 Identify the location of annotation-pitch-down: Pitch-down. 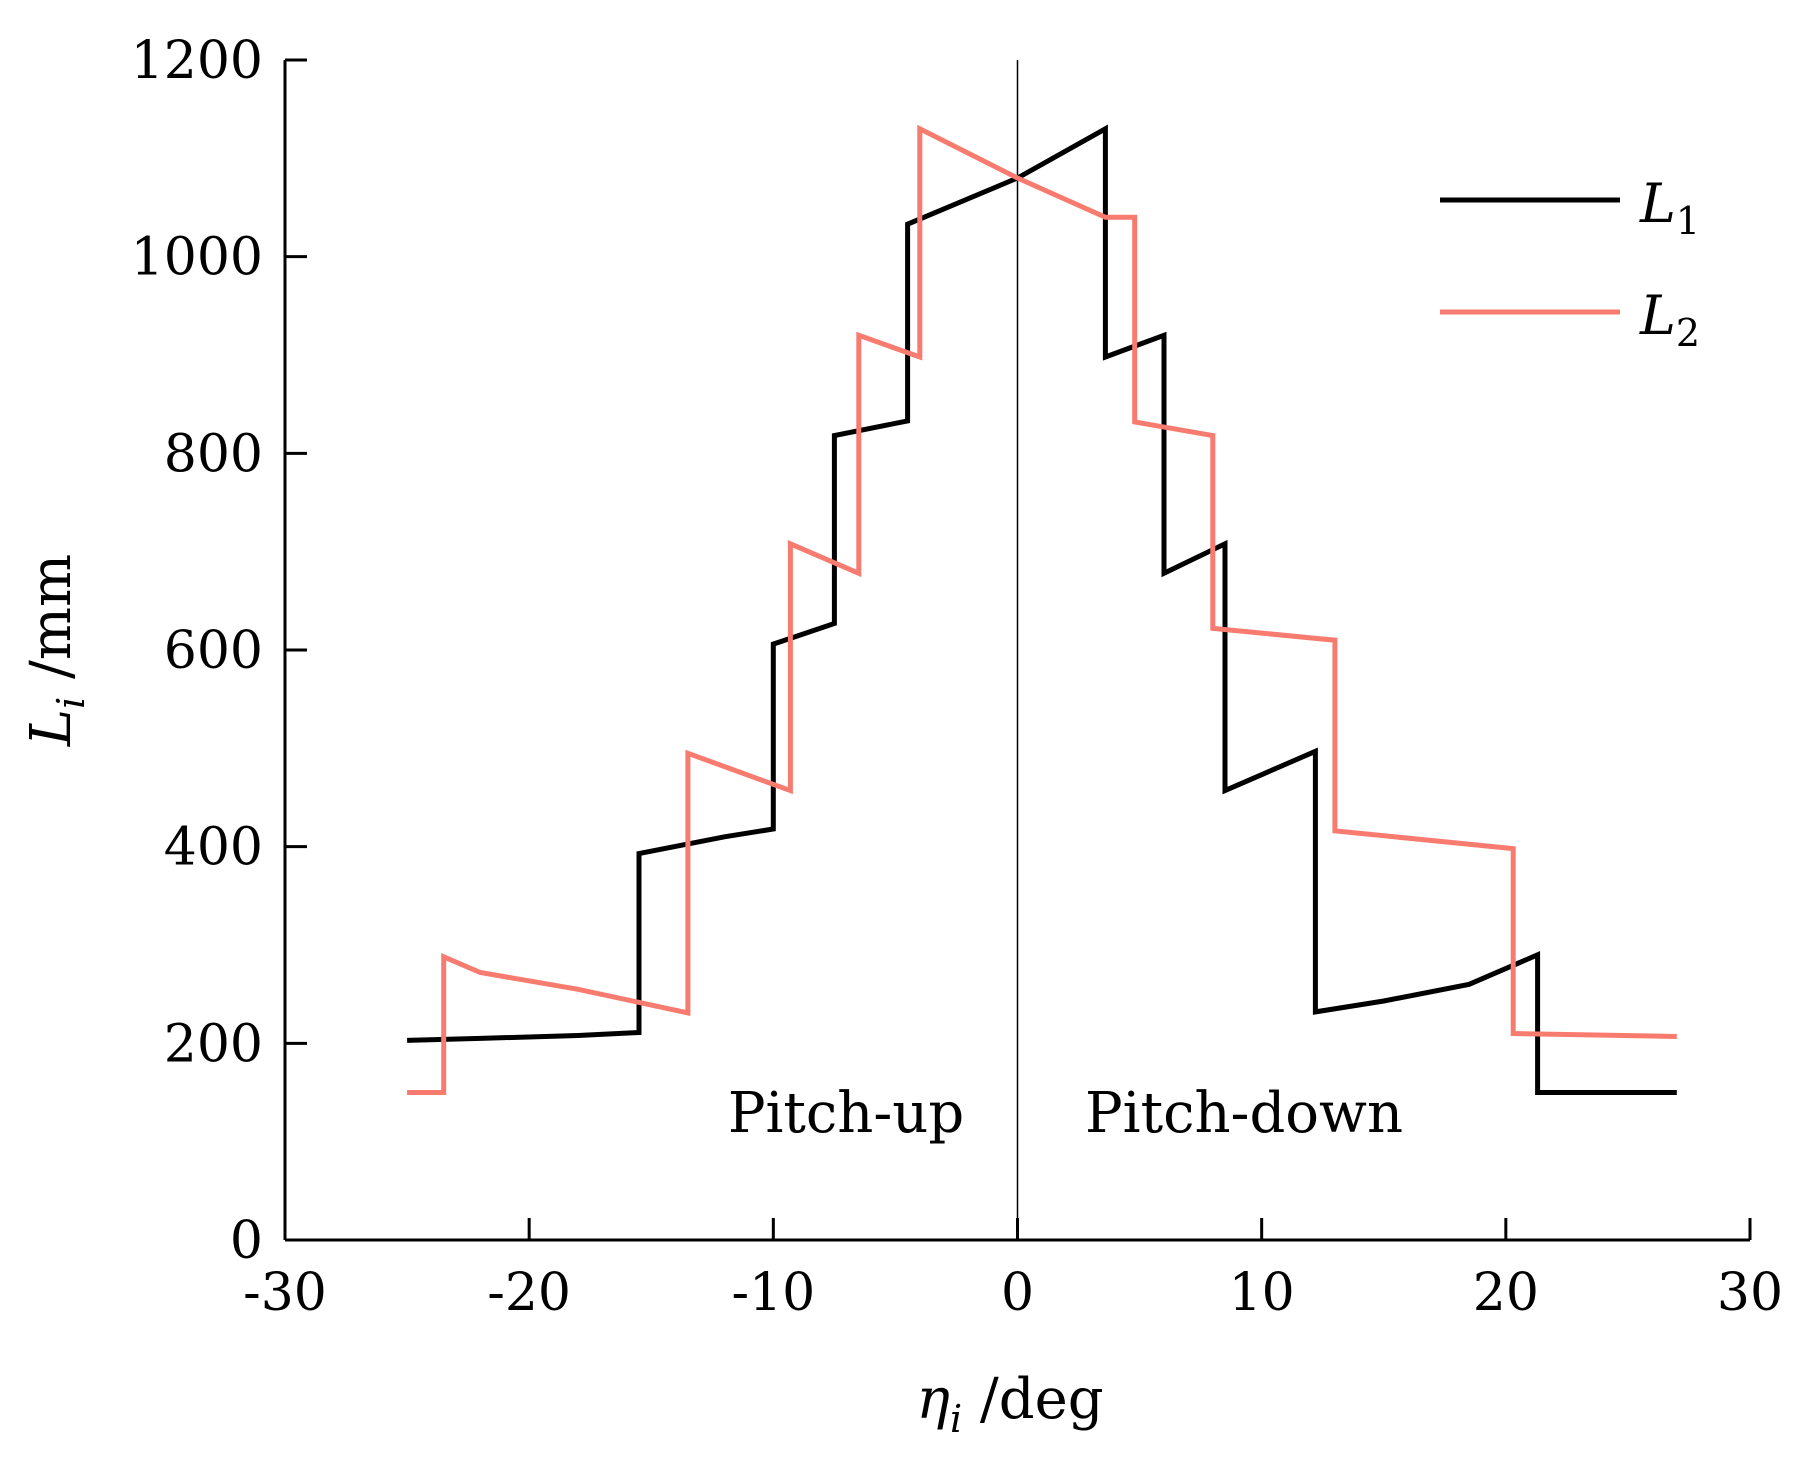
(1244, 1113).